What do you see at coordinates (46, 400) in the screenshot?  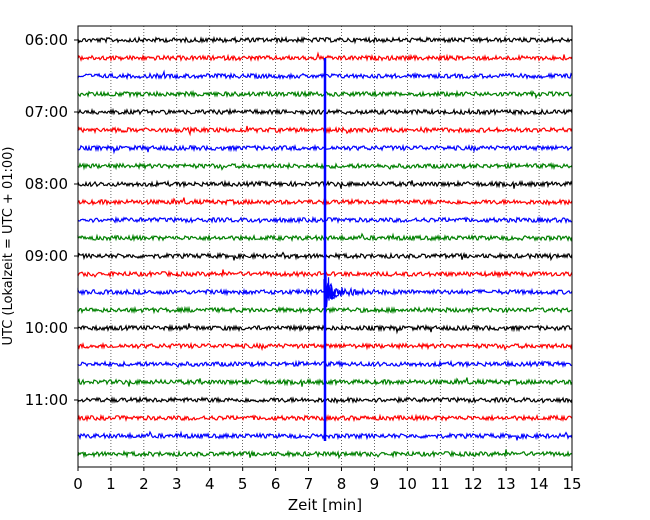 I see `y-tick-label: 11:00` at bounding box center [46, 400].